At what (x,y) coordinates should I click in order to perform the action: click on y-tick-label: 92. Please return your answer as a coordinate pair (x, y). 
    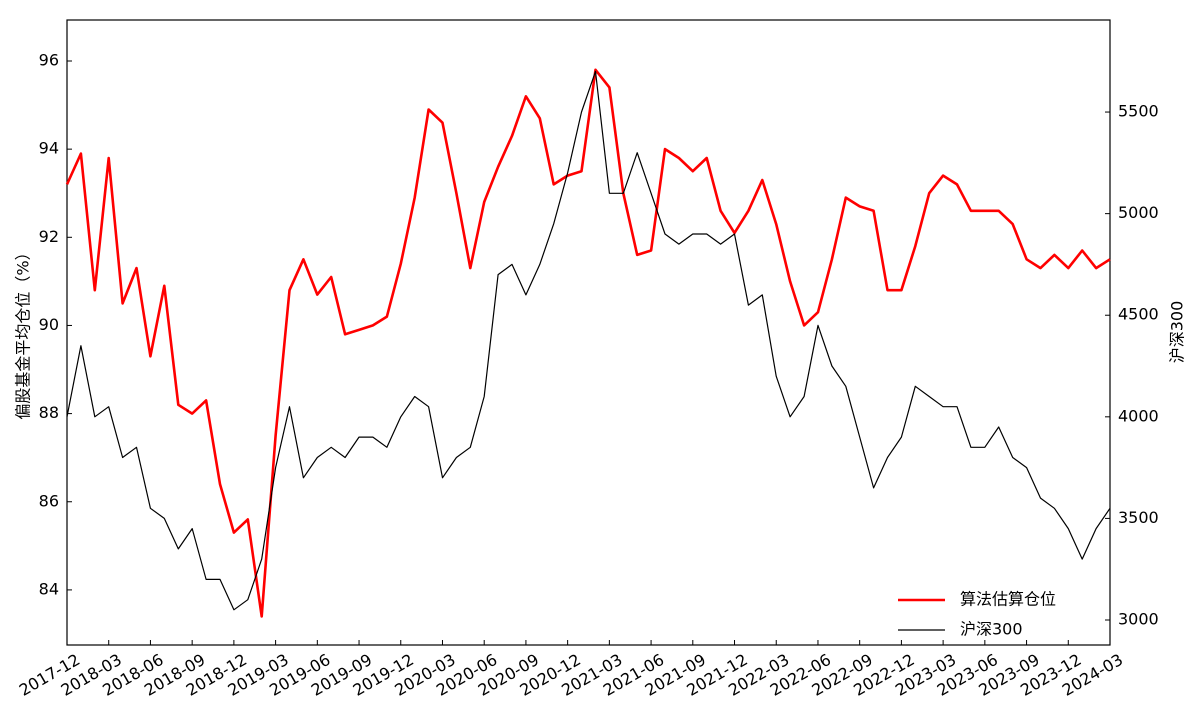
    Looking at the image, I should click on (49, 236).